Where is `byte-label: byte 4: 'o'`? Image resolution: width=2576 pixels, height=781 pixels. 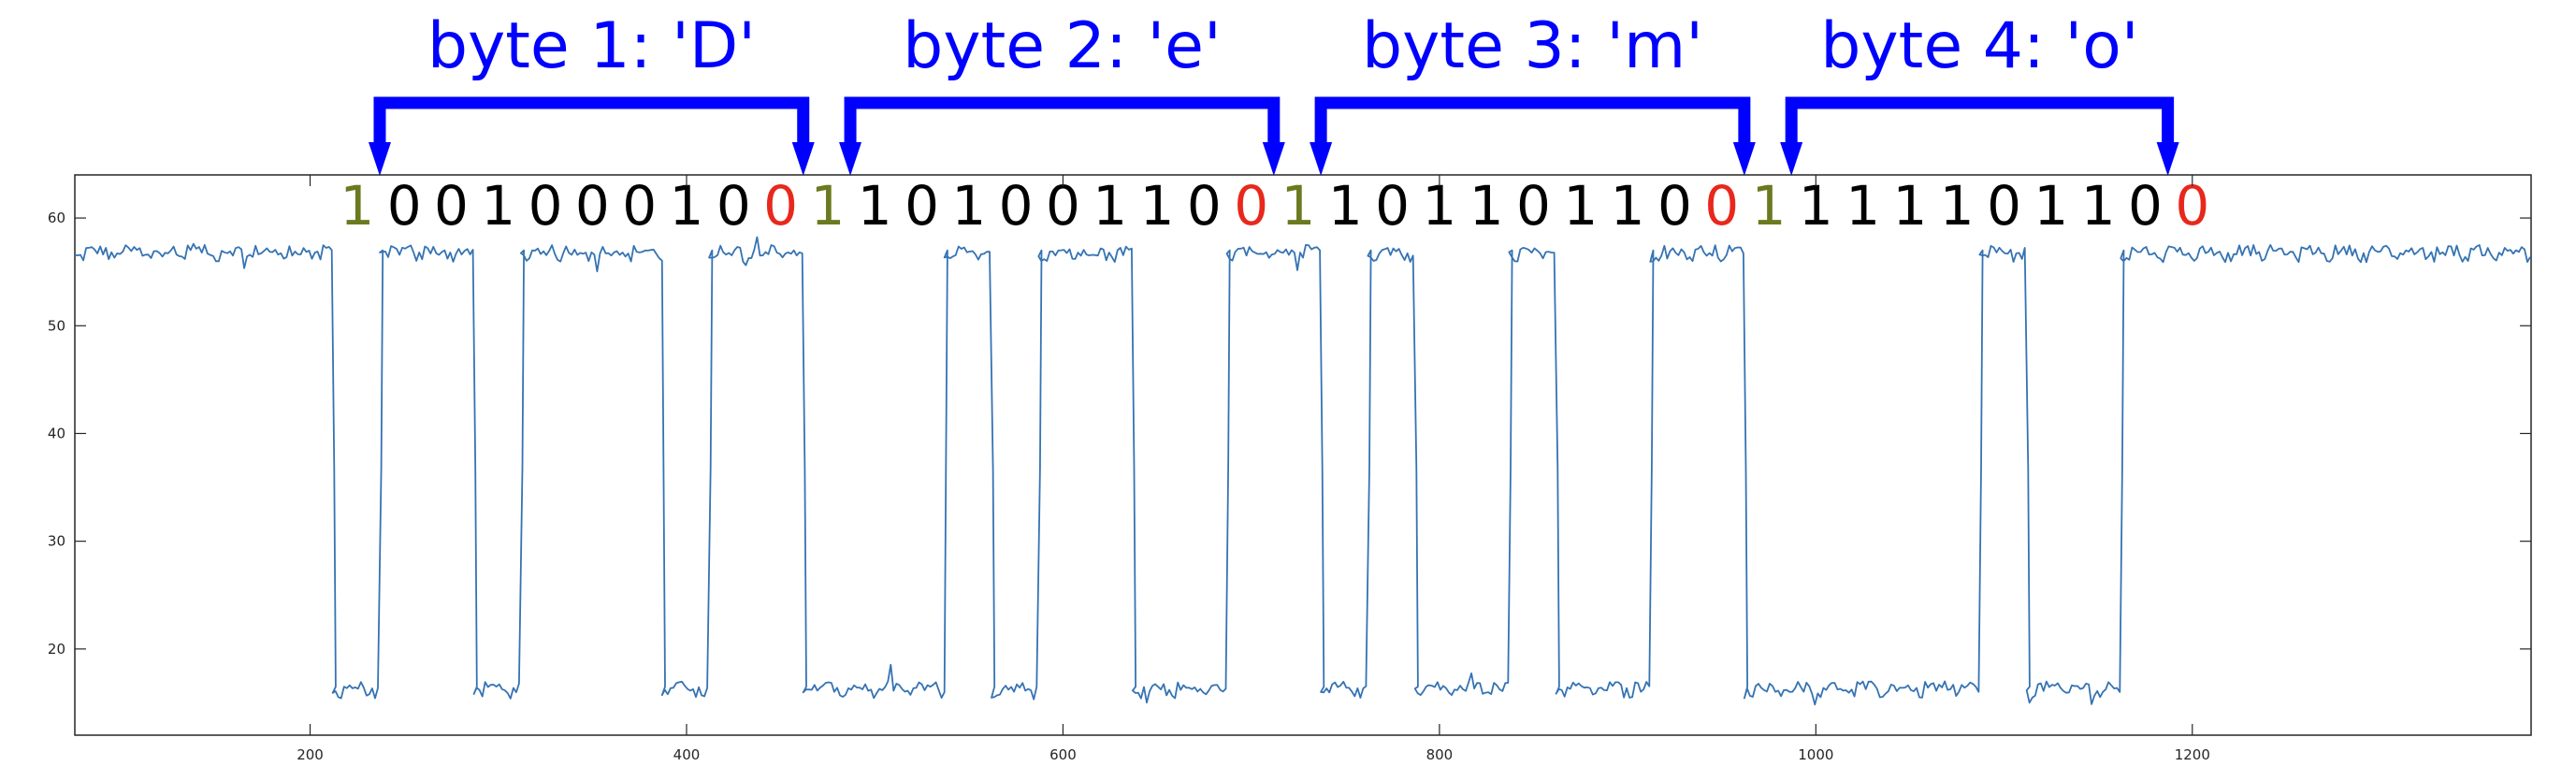 byte-label: byte 4: 'o' is located at coordinates (1979, 46).